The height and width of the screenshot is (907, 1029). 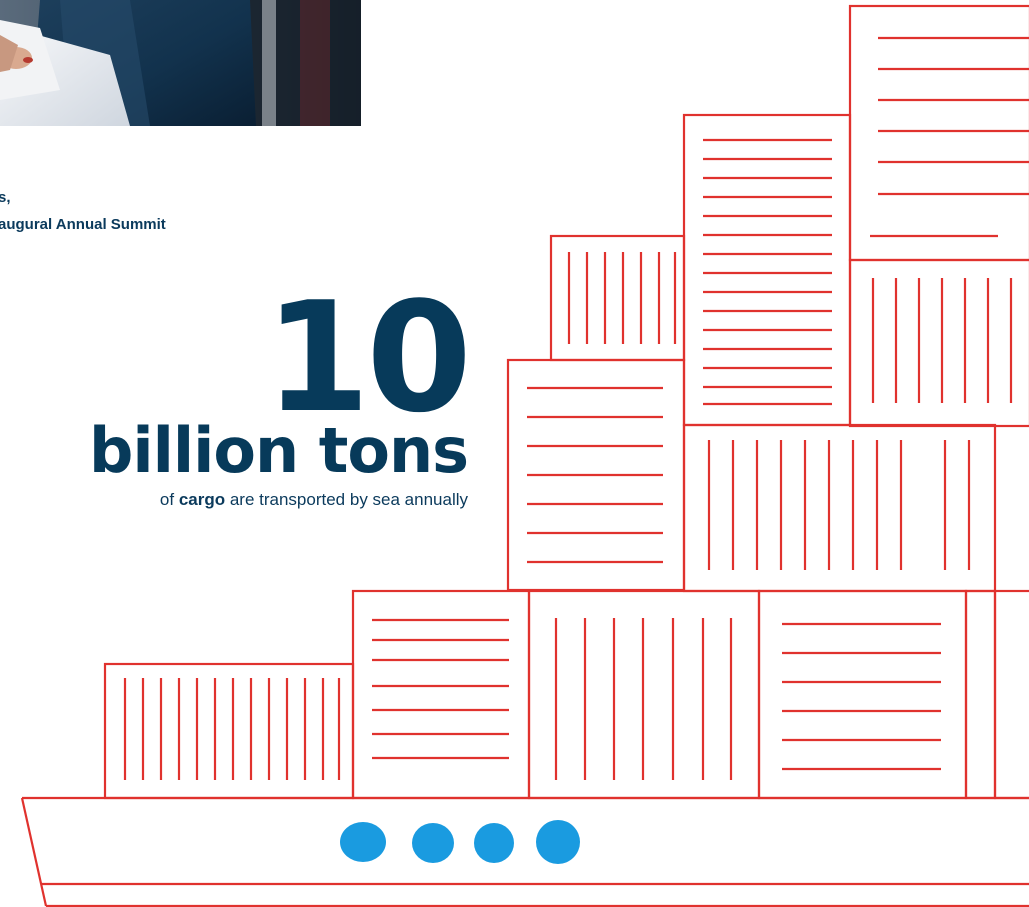 I want to click on stat-number: 10, so click(x=368, y=357).